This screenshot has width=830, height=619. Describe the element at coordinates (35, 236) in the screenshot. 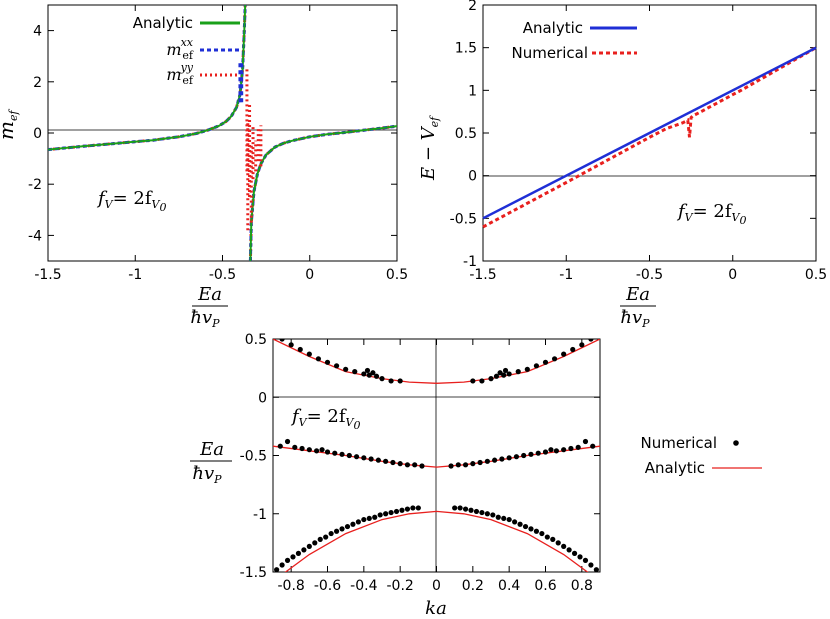

I see `y-tick-label: -4` at that location.